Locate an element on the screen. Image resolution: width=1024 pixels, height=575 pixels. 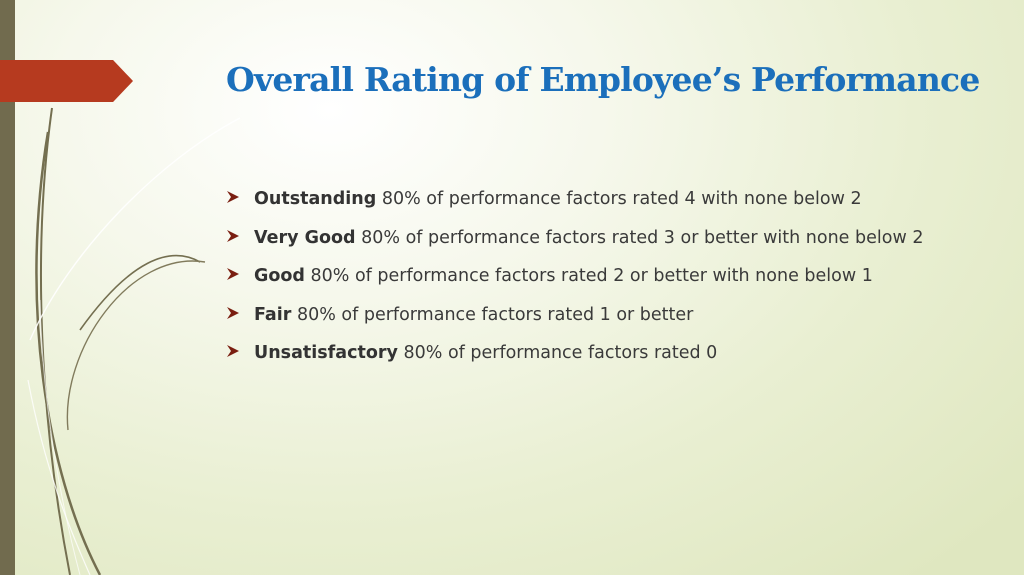
rating-term: Very Good is located at coordinates (305, 237).